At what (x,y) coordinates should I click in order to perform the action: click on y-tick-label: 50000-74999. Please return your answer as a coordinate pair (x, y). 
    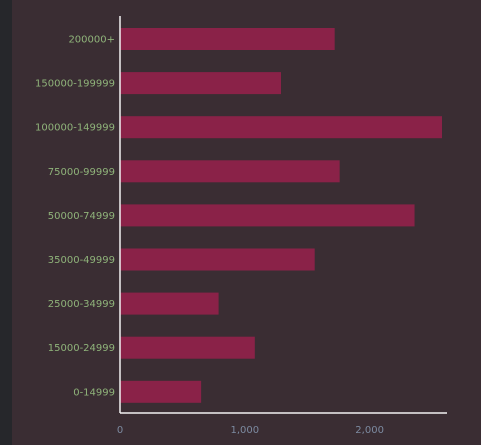
    Looking at the image, I should click on (81, 216).